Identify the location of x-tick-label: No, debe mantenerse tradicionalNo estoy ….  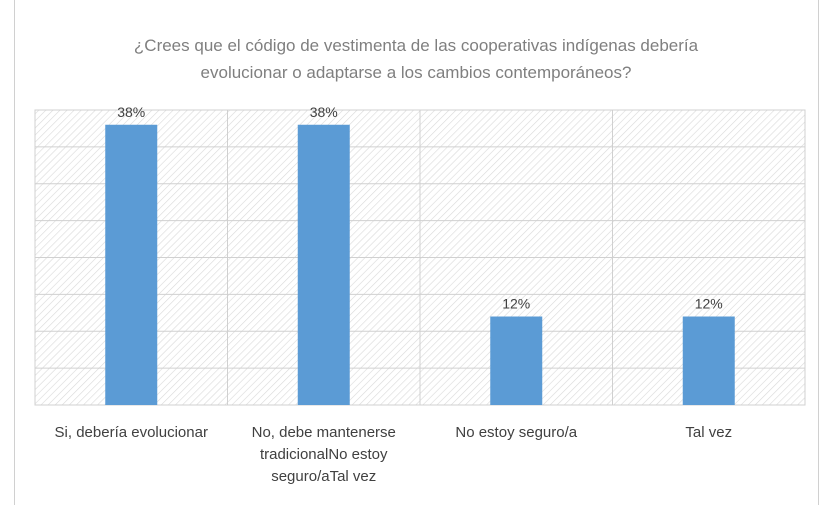
(323, 454).